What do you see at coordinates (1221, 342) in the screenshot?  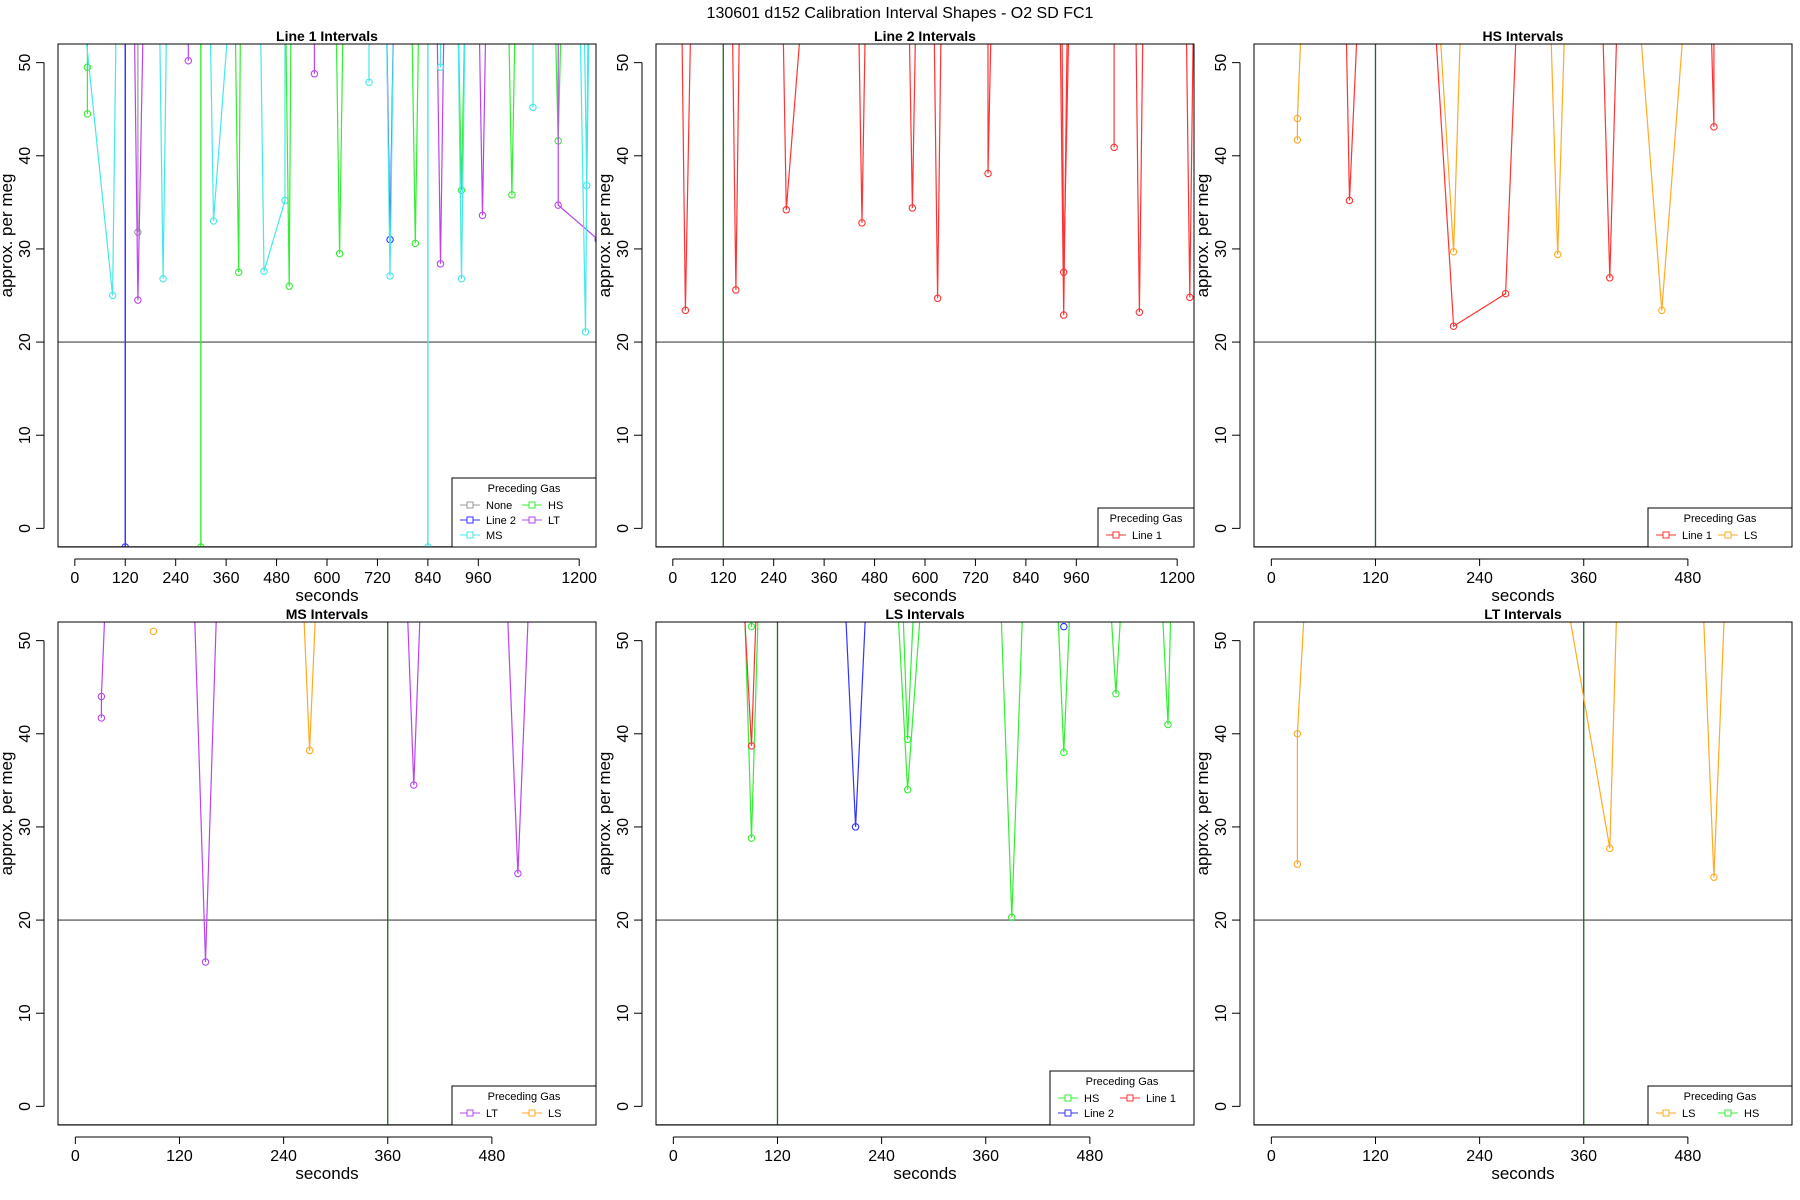 I see `y-tick-label: 20` at bounding box center [1221, 342].